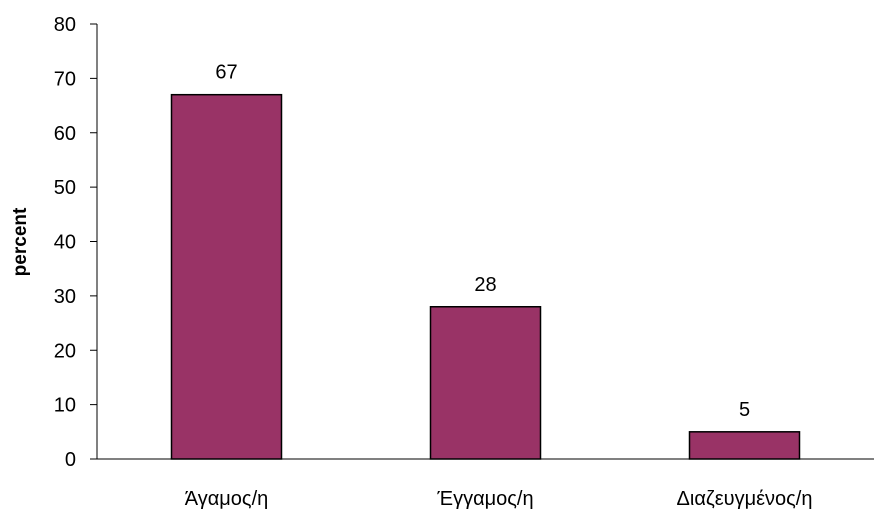  Describe the element at coordinates (65, 406) in the screenshot. I see `y-tick-label: 10` at that location.